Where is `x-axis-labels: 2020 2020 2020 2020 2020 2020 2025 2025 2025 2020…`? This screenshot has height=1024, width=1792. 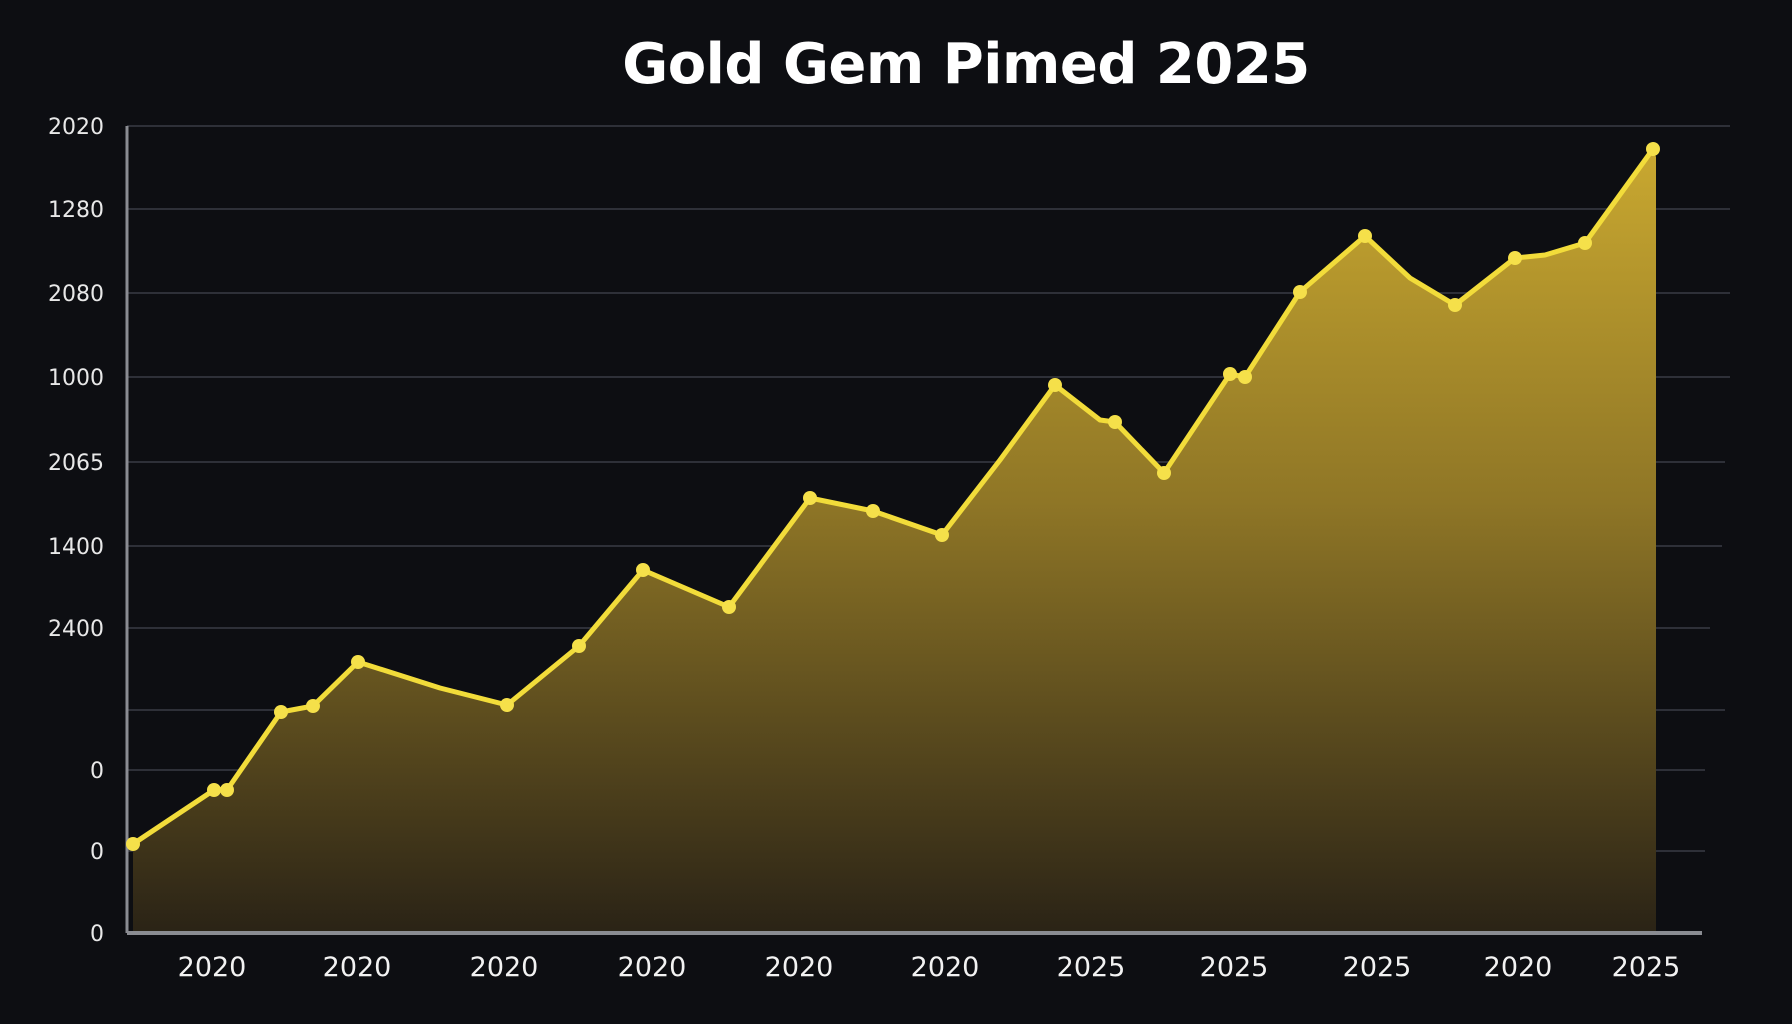
x-axis-labels: 2020 2020 2020 2020 2020 2020 2025 2025 2025 2020… is located at coordinates (929, 967).